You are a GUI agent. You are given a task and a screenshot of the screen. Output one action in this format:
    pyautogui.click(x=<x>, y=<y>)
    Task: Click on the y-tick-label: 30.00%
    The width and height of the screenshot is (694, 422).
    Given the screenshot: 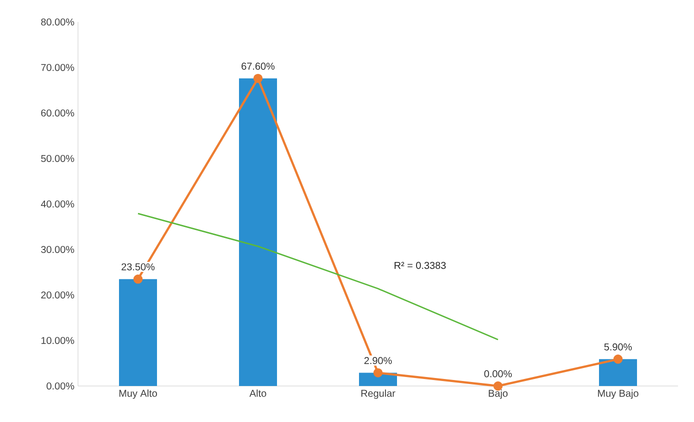 What is the action you would take?
    pyautogui.click(x=57, y=250)
    